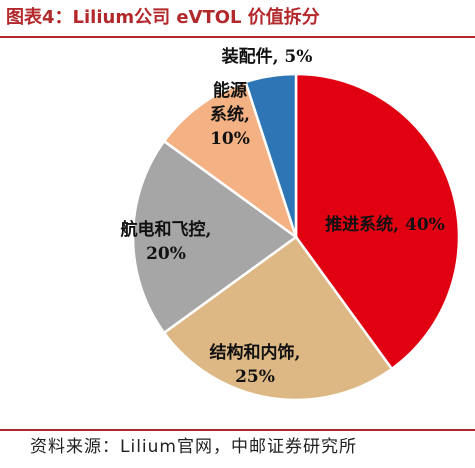 This screenshot has width=475, height=468. Describe the element at coordinates (237, 430) in the screenshot. I see `source-rule` at that location.